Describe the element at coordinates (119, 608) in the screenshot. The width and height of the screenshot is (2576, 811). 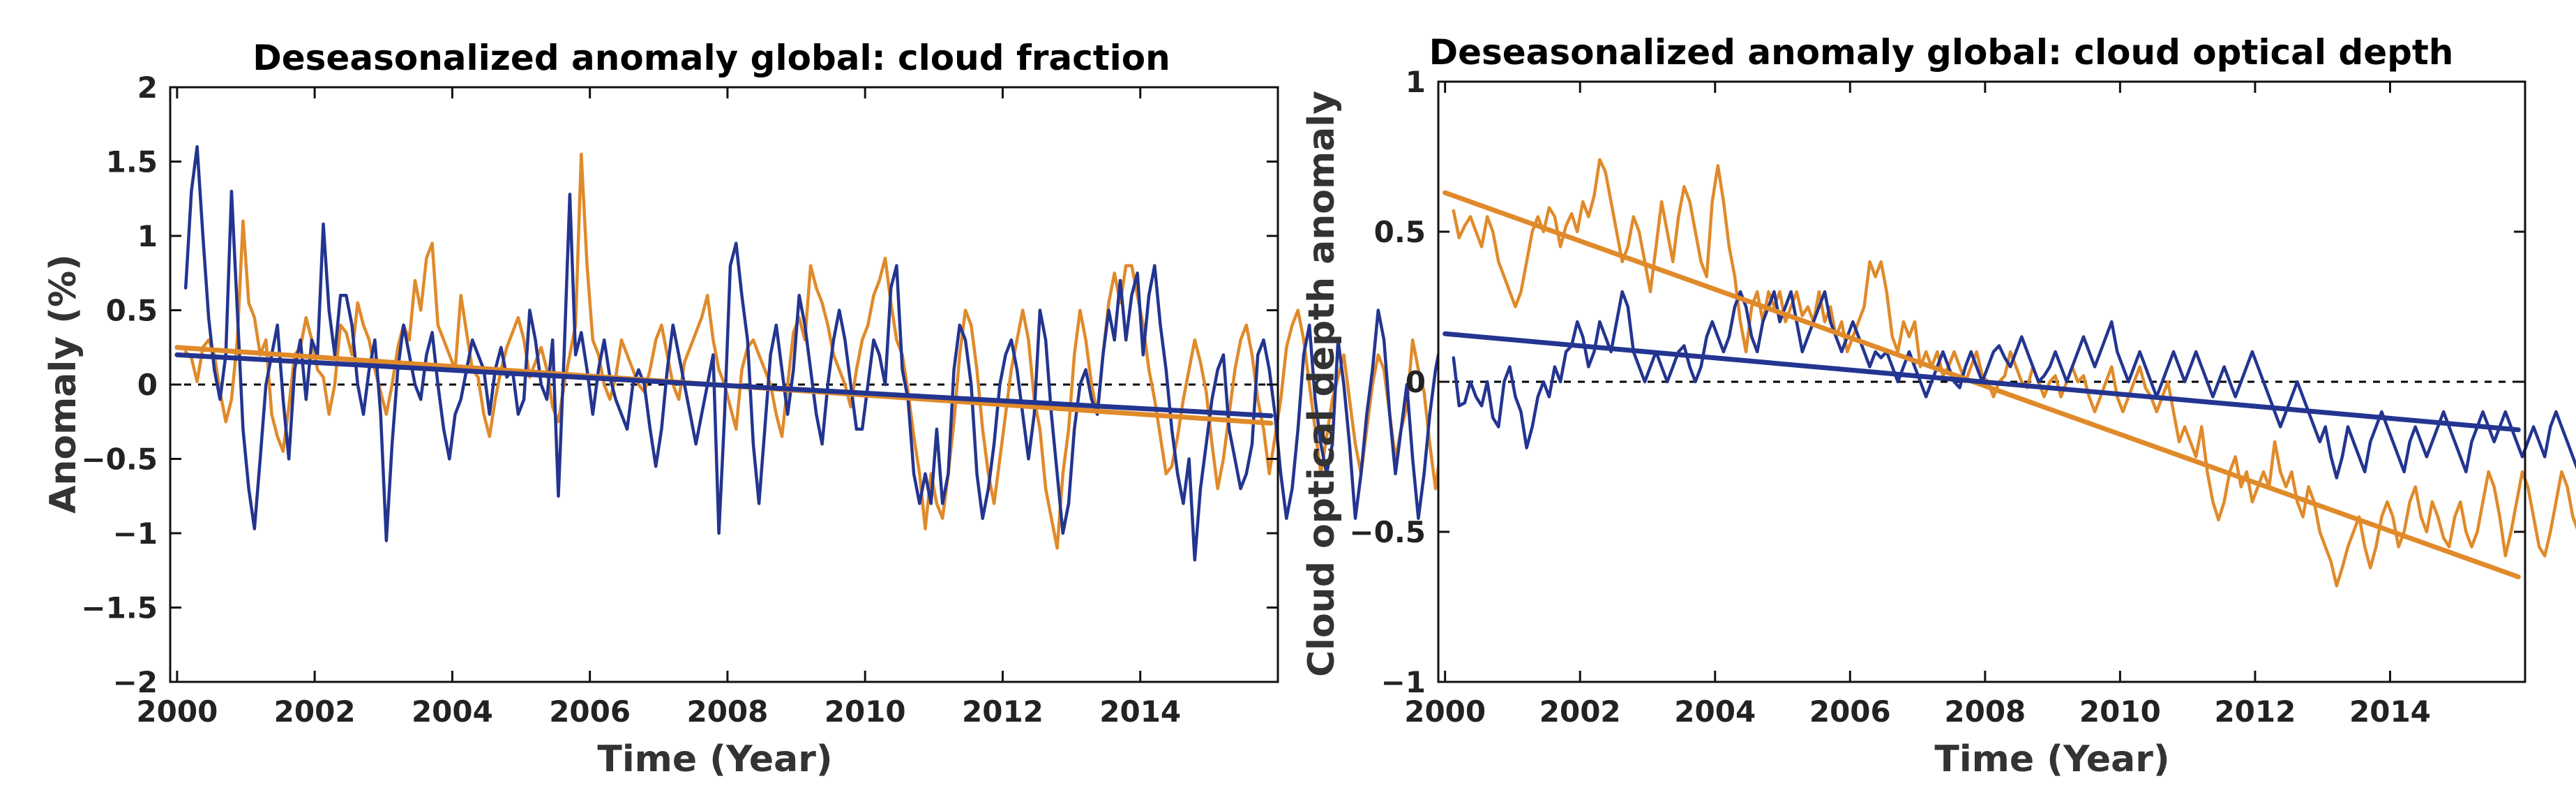
I see `y-tick-label: −1.5` at that location.